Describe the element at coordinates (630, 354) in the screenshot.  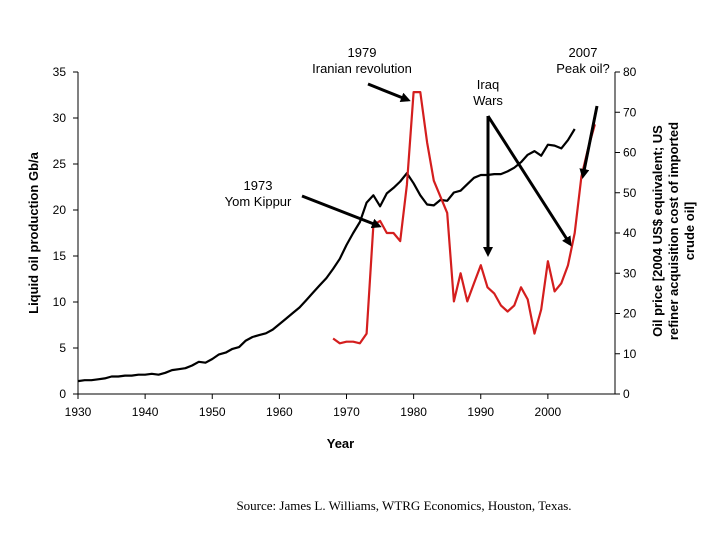
I see `y-right-tick-label: 10` at that location.